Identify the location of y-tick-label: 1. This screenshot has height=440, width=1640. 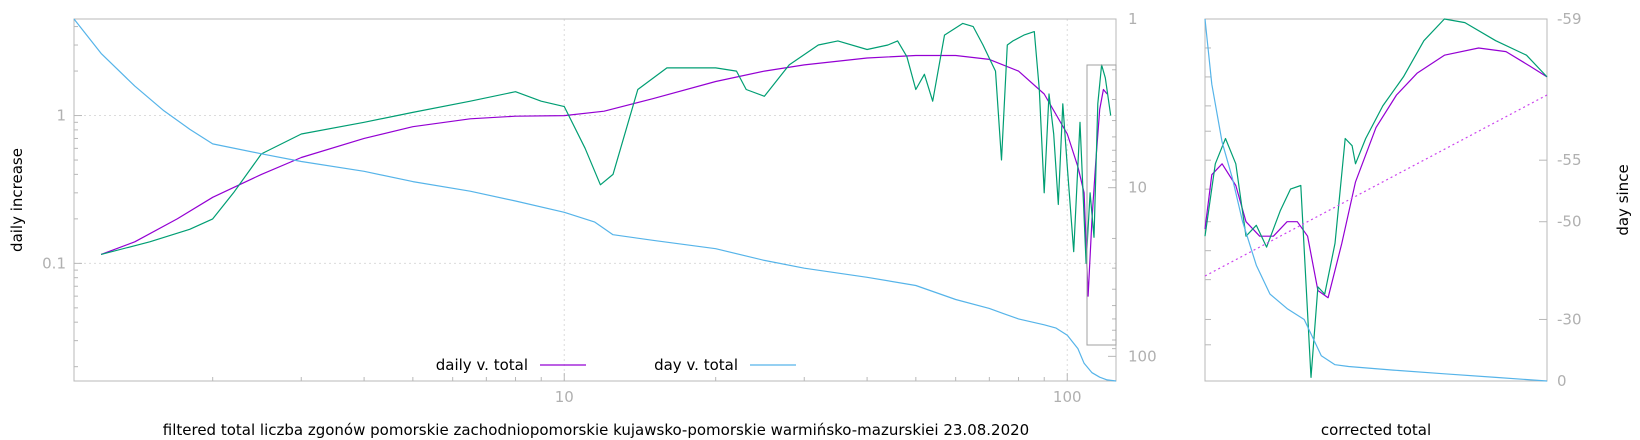
(61, 116).